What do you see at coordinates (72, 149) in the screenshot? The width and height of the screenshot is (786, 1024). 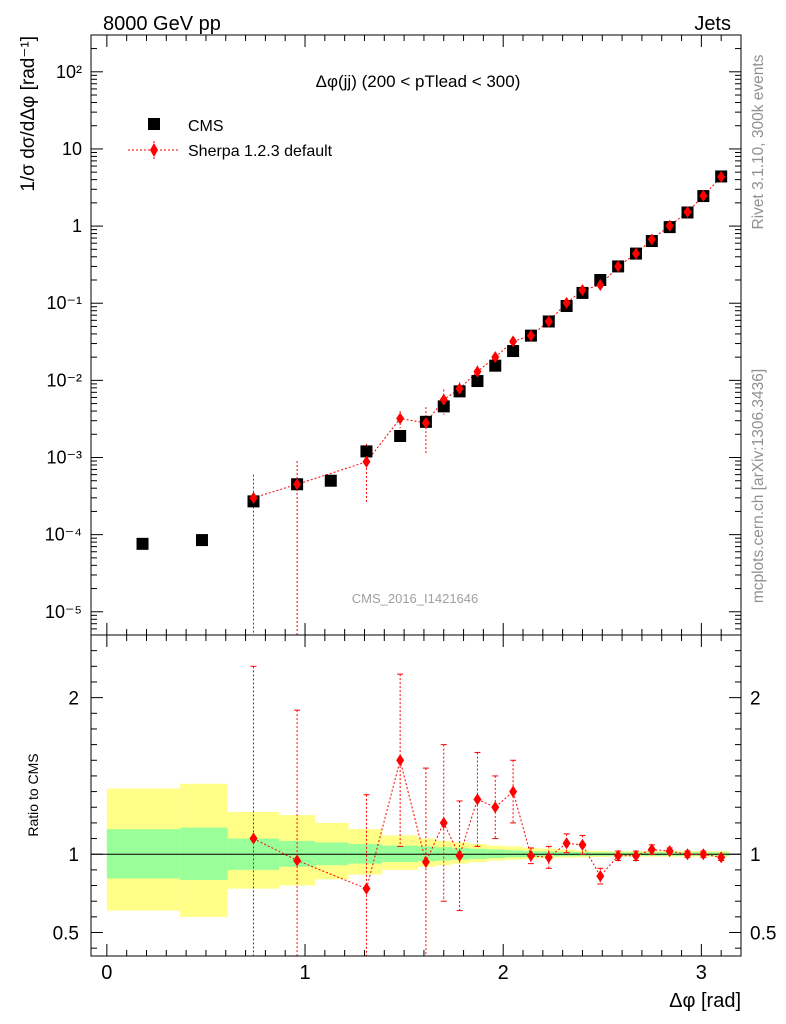 I see `y-tick-label: 10` at bounding box center [72, 149].